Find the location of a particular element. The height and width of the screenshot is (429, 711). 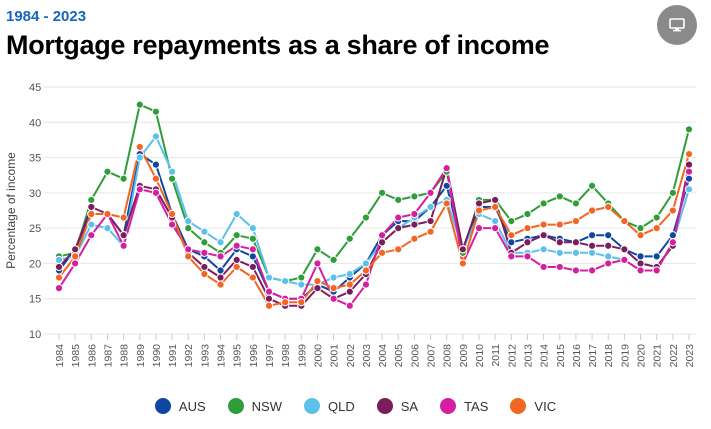

legend-item-qld: QLD is located at coordinates (329, 406).